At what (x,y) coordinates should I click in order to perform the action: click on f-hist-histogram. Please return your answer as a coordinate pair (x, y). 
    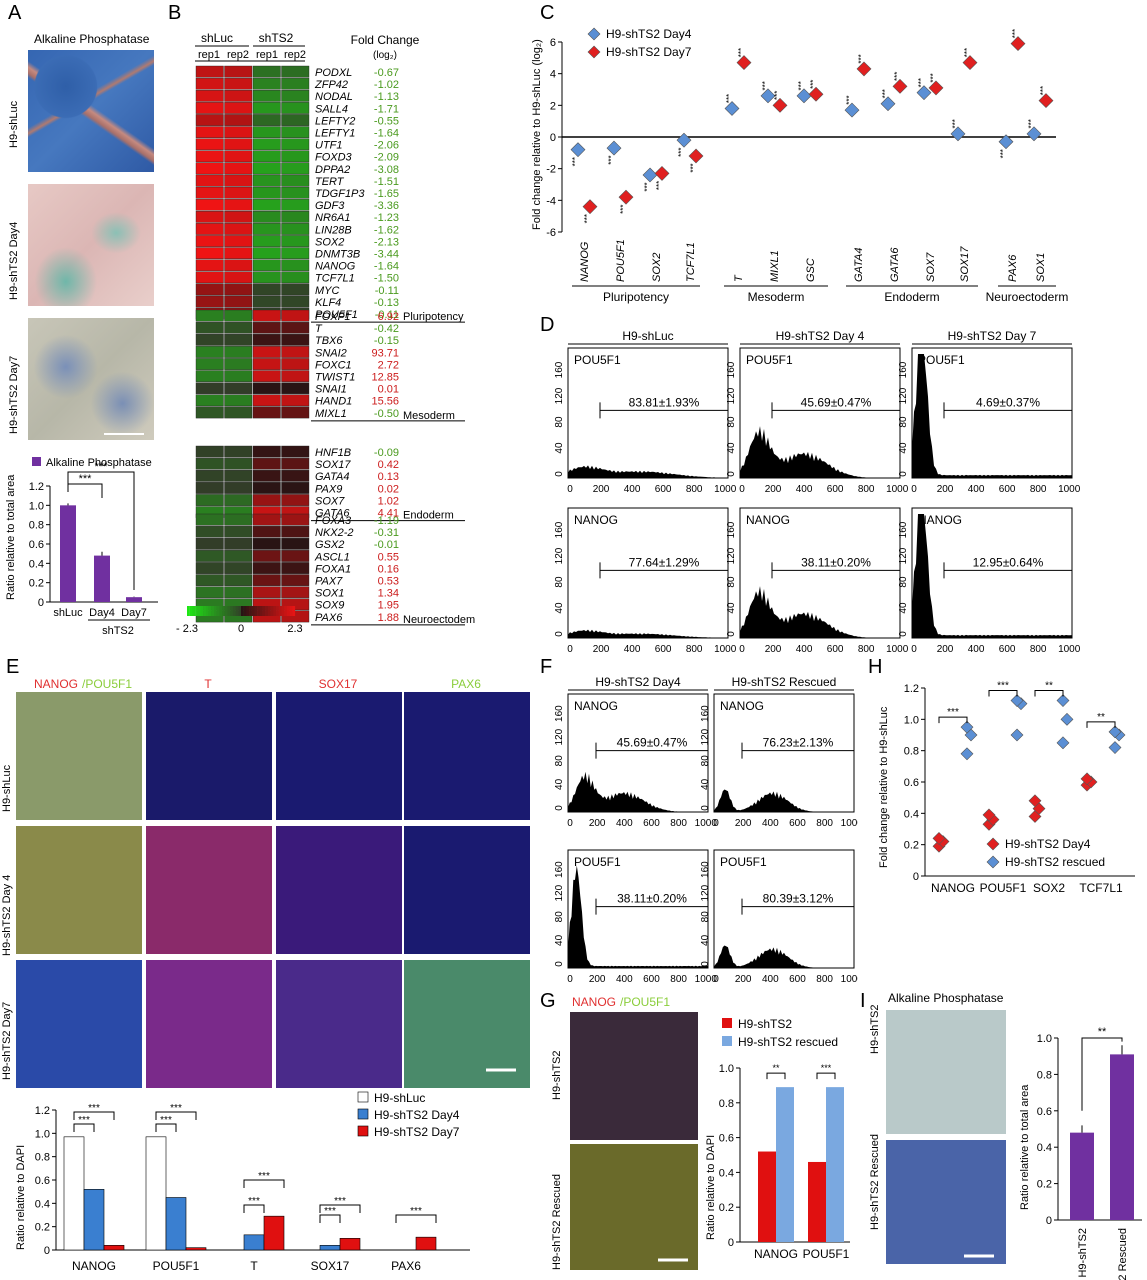
    Looking at the image, I should click on (638, 916).